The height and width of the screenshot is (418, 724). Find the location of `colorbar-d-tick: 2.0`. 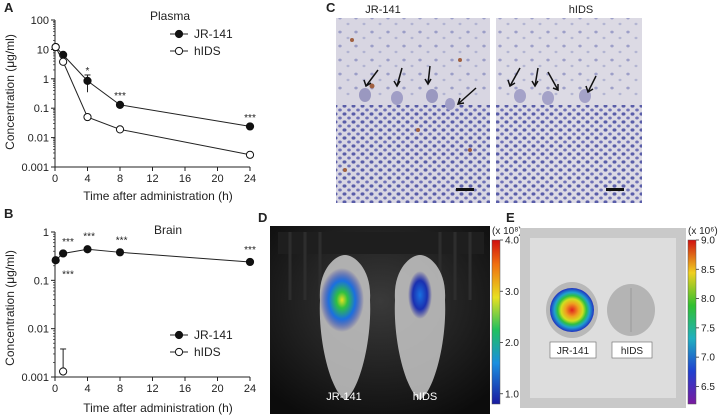

colorbar-d-tick: 2.0 is located at coordinates (512, 343).